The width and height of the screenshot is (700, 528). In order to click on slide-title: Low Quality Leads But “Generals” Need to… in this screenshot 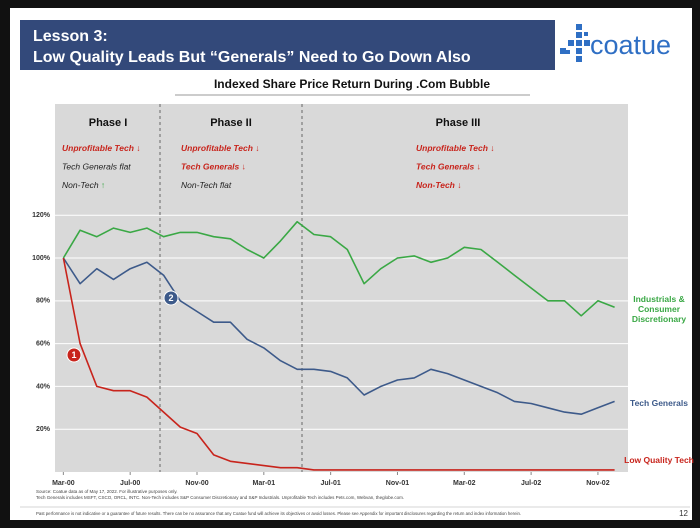, I will do `click(252, 57)`.